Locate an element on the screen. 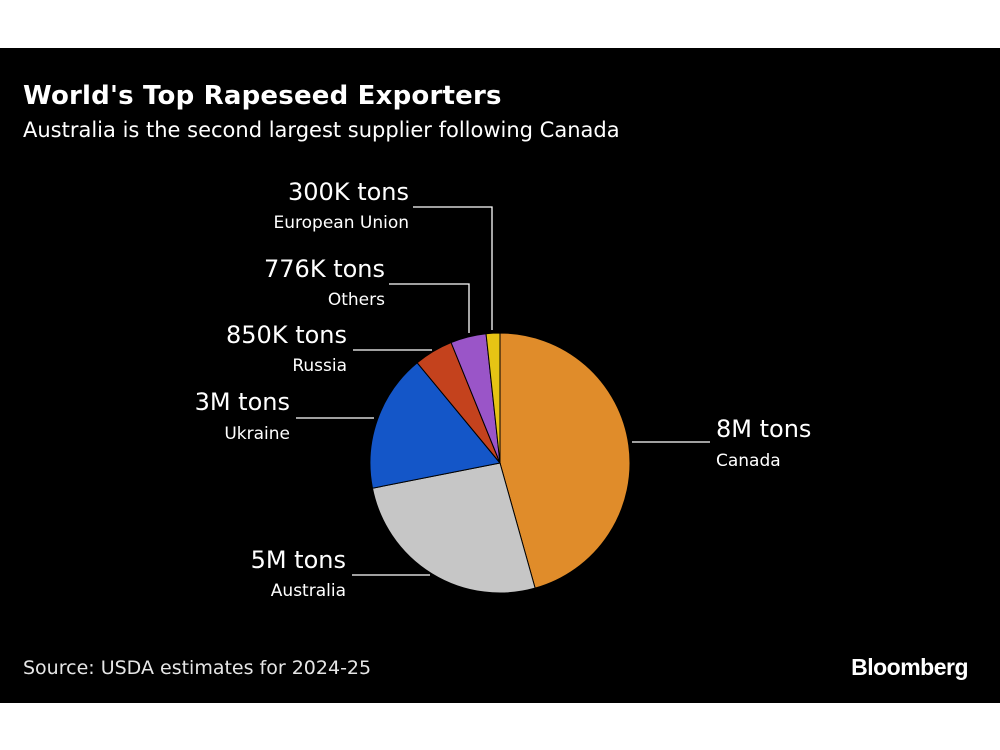 The height and width of the screenshot is (750, 1000). chart-title: World's Top Rapeseed Exporters is located at coordinates (262, 96).